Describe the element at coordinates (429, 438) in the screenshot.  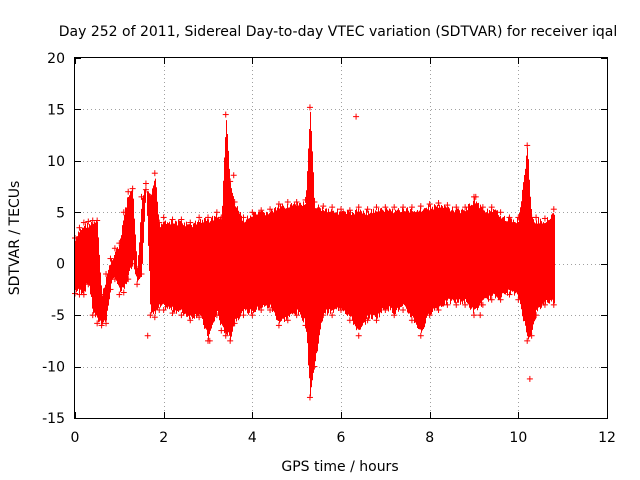
I see `x-tick-label: 8` at that location.